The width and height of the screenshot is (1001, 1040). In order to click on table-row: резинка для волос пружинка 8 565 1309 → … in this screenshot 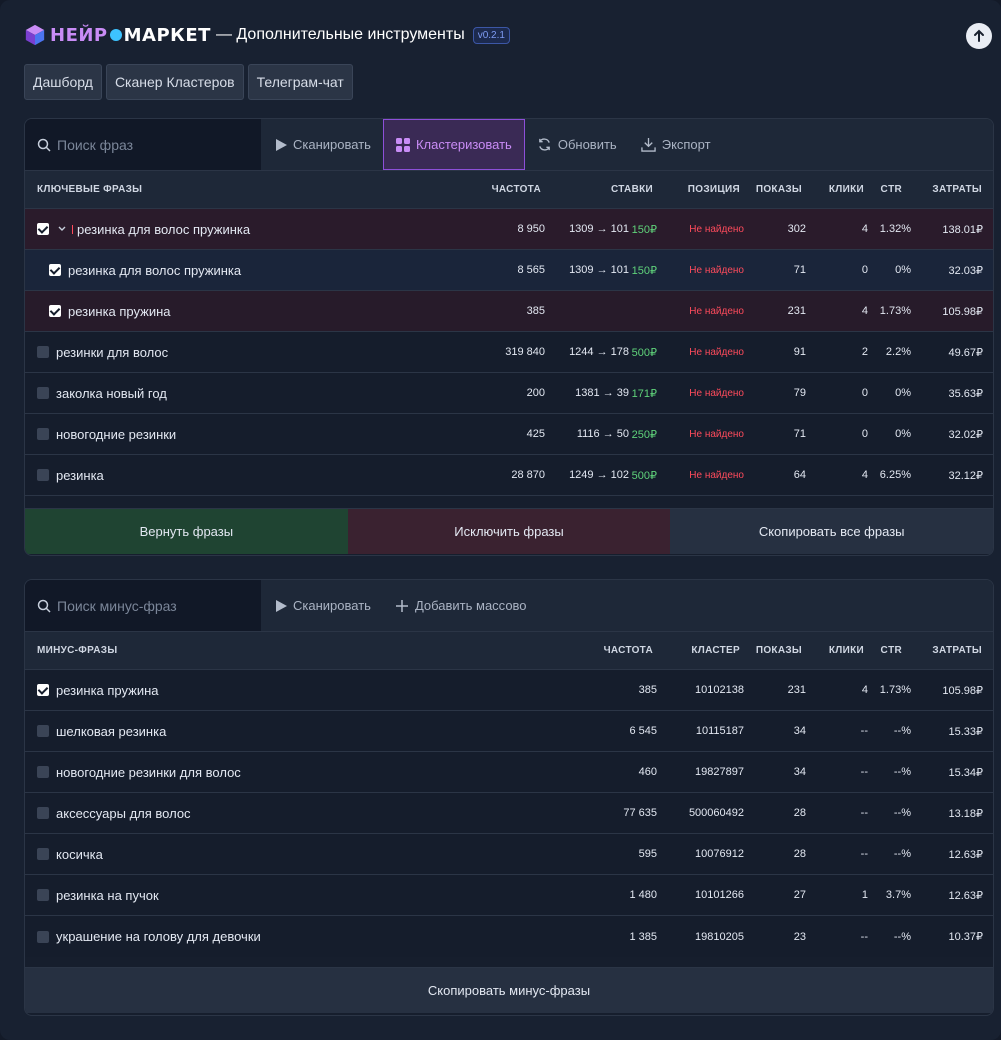, I will do `click(509, 270)`.